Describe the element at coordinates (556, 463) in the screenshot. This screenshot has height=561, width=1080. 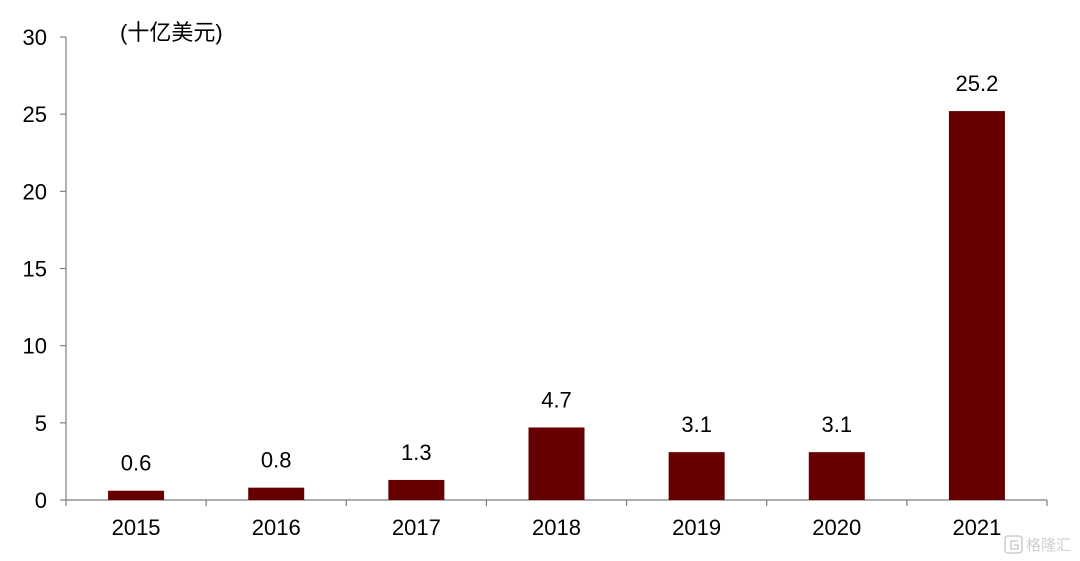
I see `bar-2018` at that location.